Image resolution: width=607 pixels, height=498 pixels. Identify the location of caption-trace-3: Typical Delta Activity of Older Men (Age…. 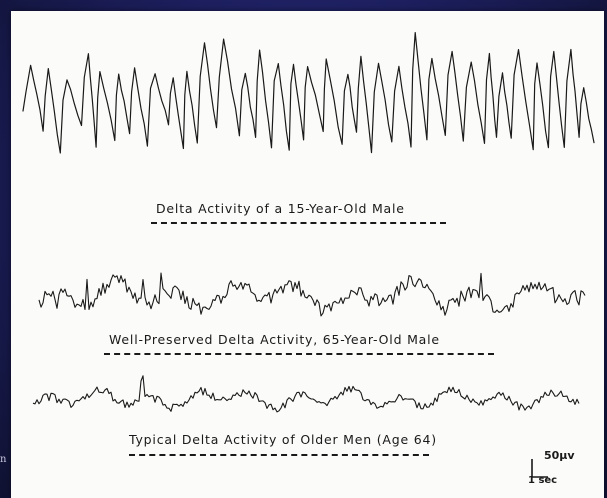
(283, 439).